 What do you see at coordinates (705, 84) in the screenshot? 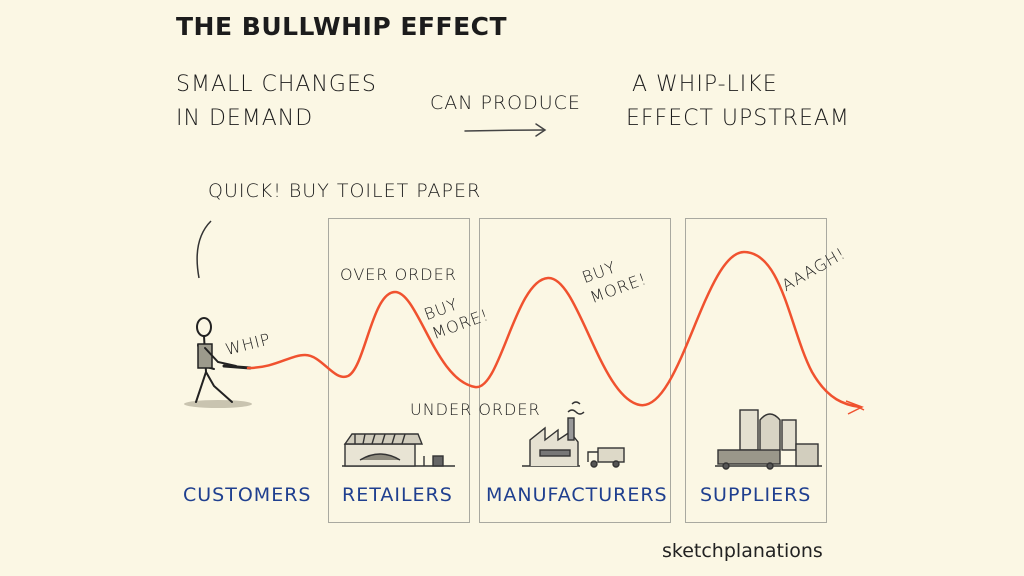
I see `intro-right-line1: A WHIP-LIKE` at bounding box center [705, 84].